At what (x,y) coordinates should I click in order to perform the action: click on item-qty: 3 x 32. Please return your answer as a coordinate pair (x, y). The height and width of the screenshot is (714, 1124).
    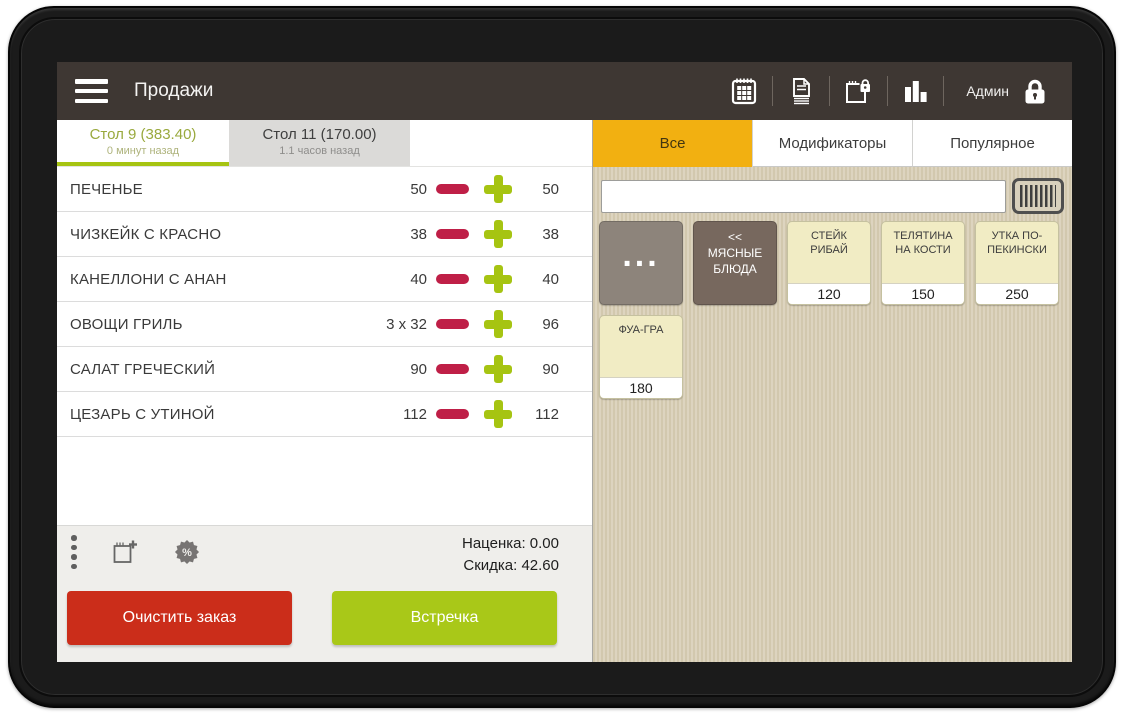
    Looking at the image, I should click on (406, 324).